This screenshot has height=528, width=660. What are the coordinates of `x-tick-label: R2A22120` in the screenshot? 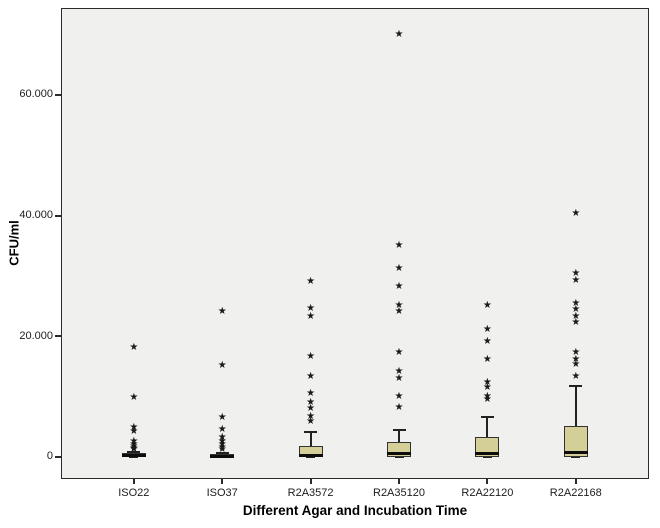 It's located at (487, 493).